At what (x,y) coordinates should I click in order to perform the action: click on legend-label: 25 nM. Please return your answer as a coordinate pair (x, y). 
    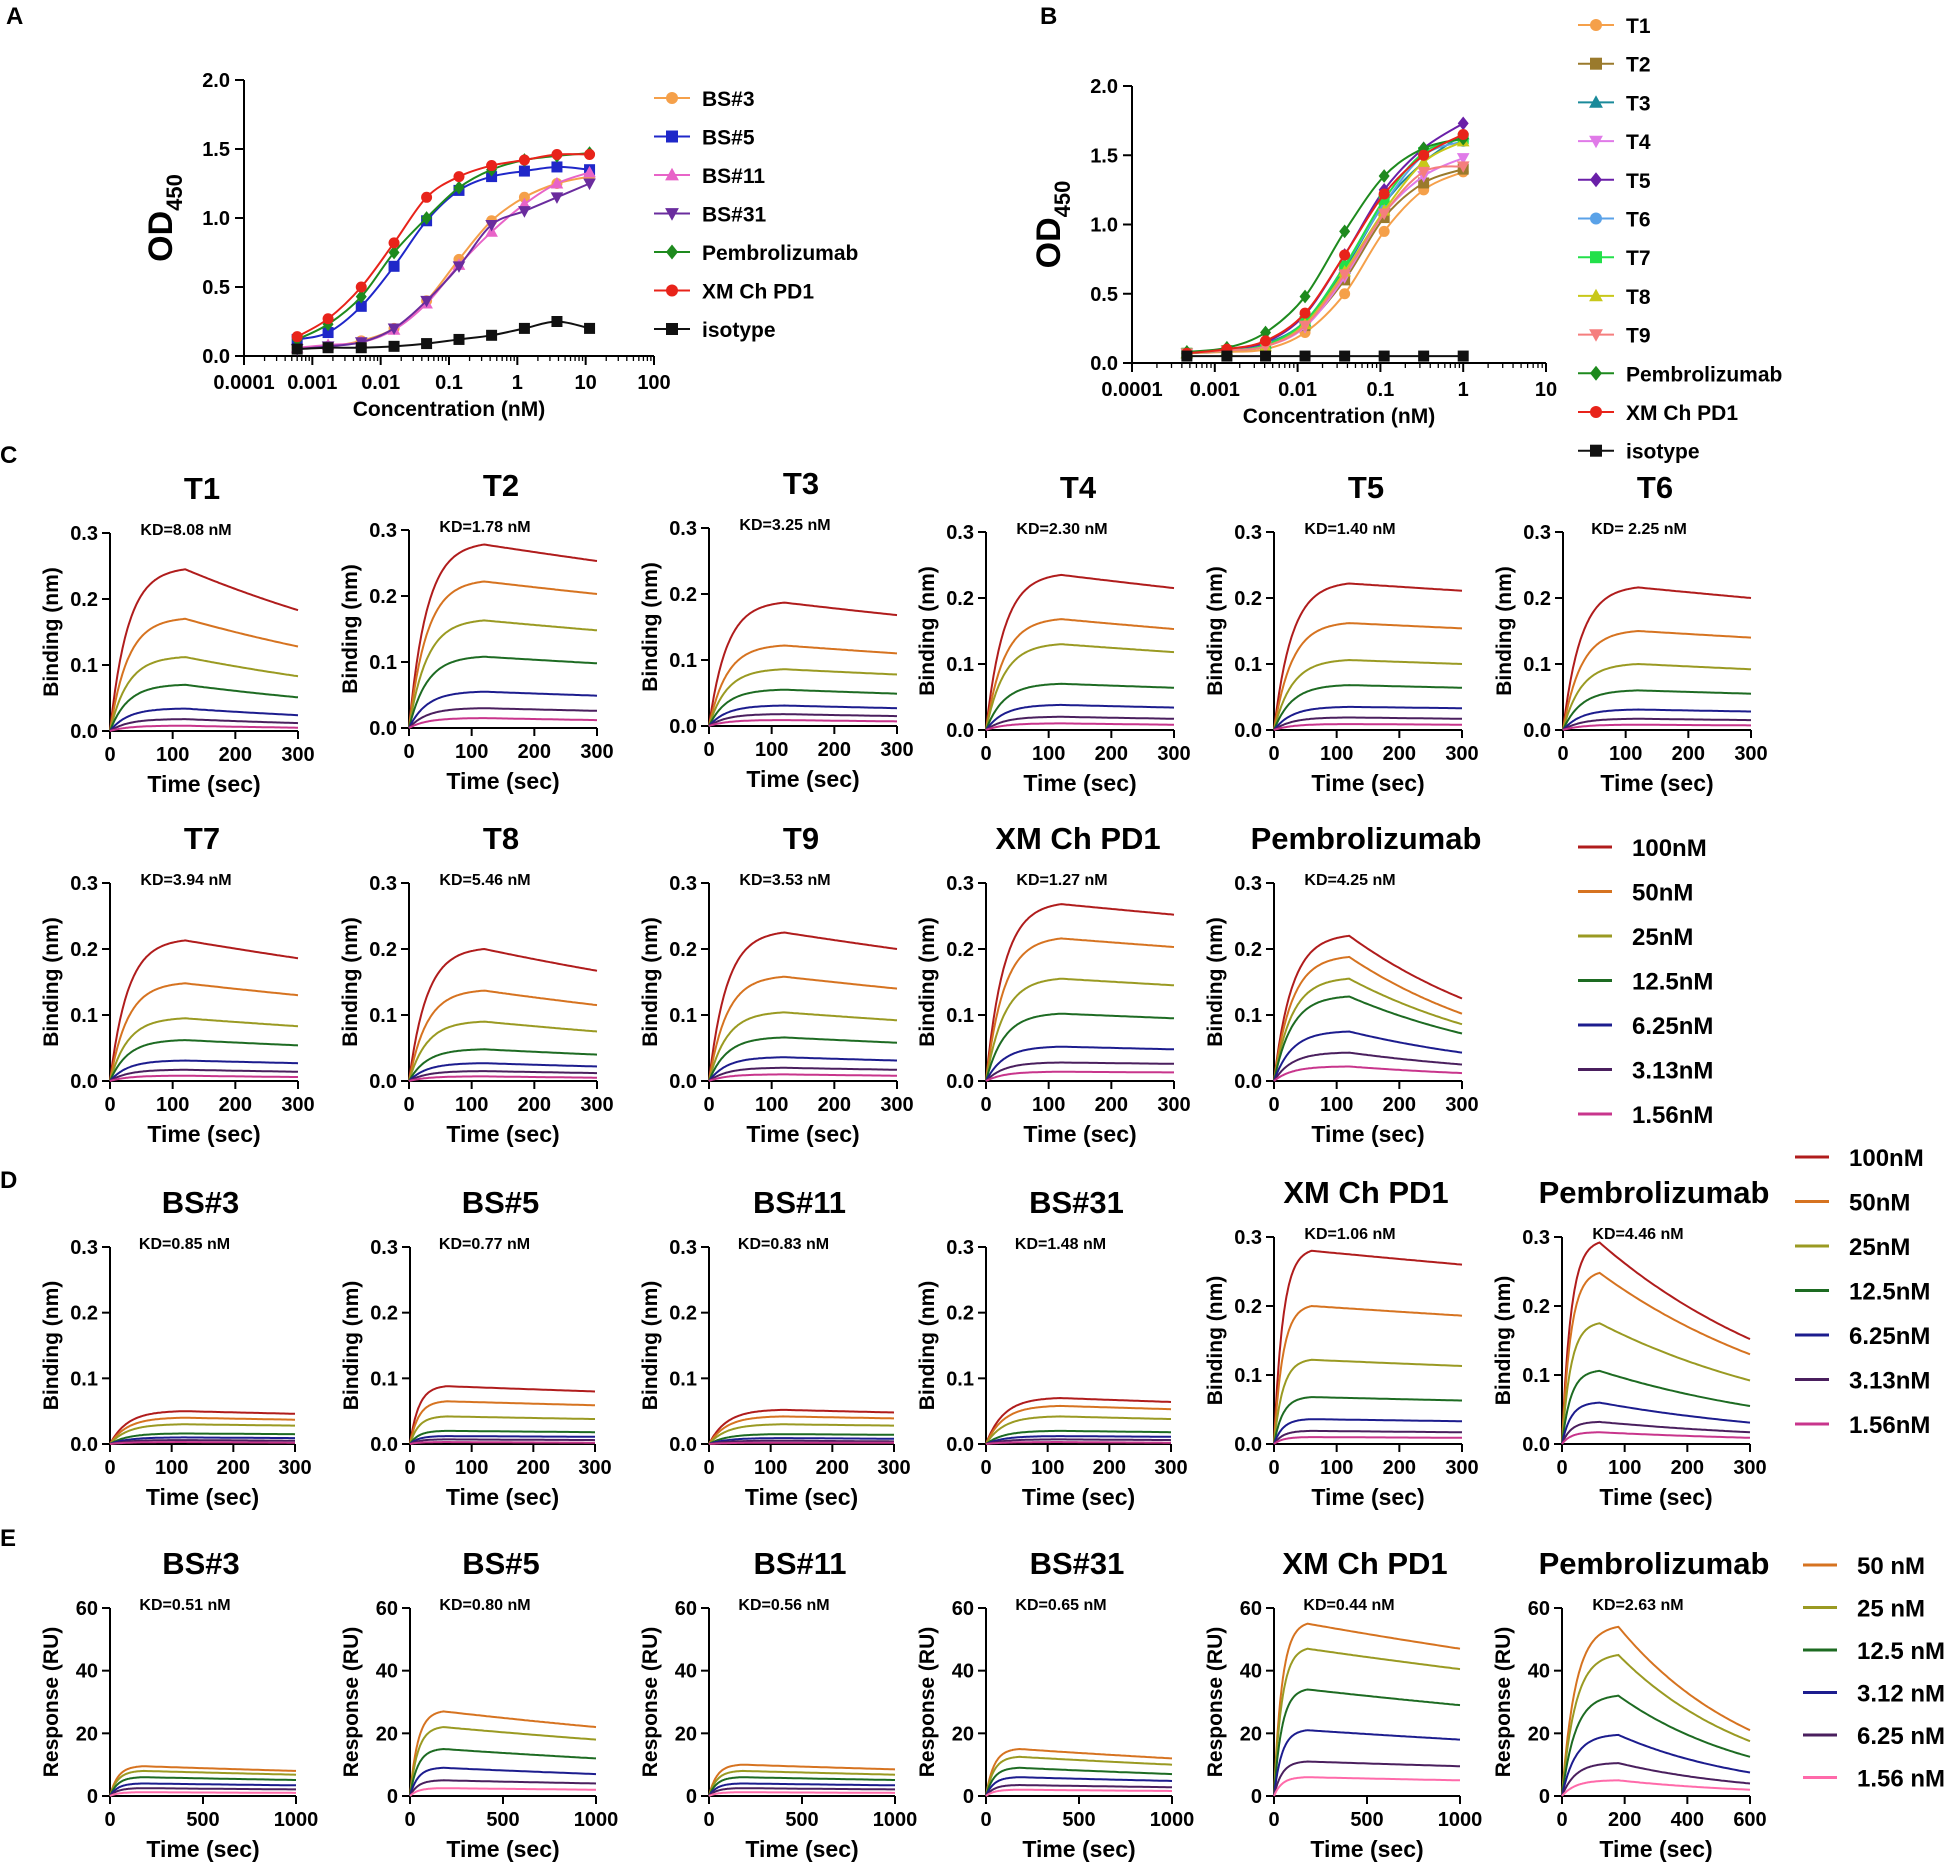
    Looking at the image, I should click on (1891, 1609).